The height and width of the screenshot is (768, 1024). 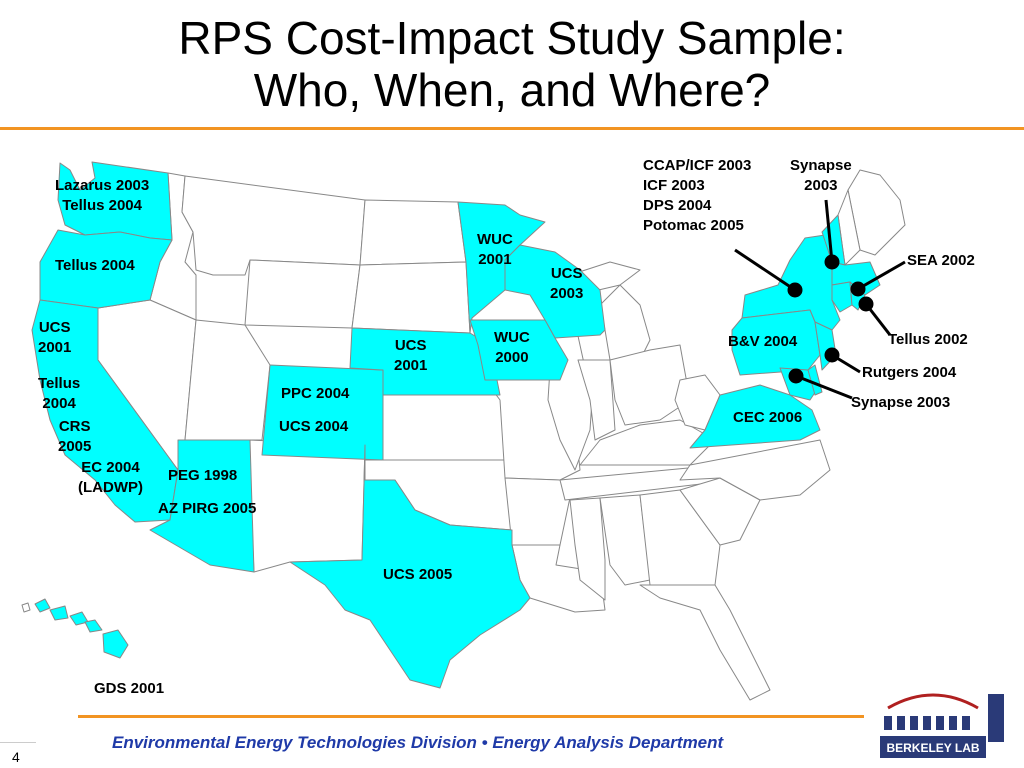 What do you see at coordinates (512, 90) in the screenshot?
I see `title-line-2: Who, When, and Where?` at bounding box center [512, 90].